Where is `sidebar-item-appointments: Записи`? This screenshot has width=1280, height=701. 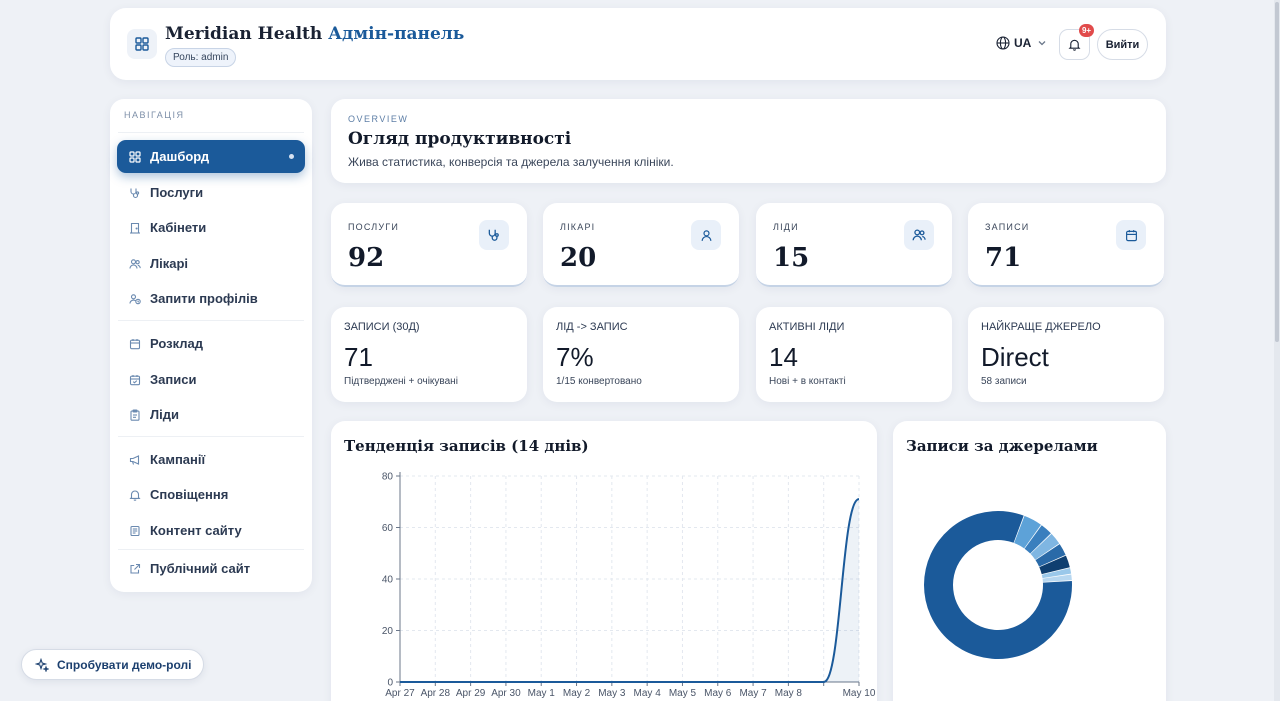
sidebar-item-appointments: Записи is located at coordinates (211, 379).